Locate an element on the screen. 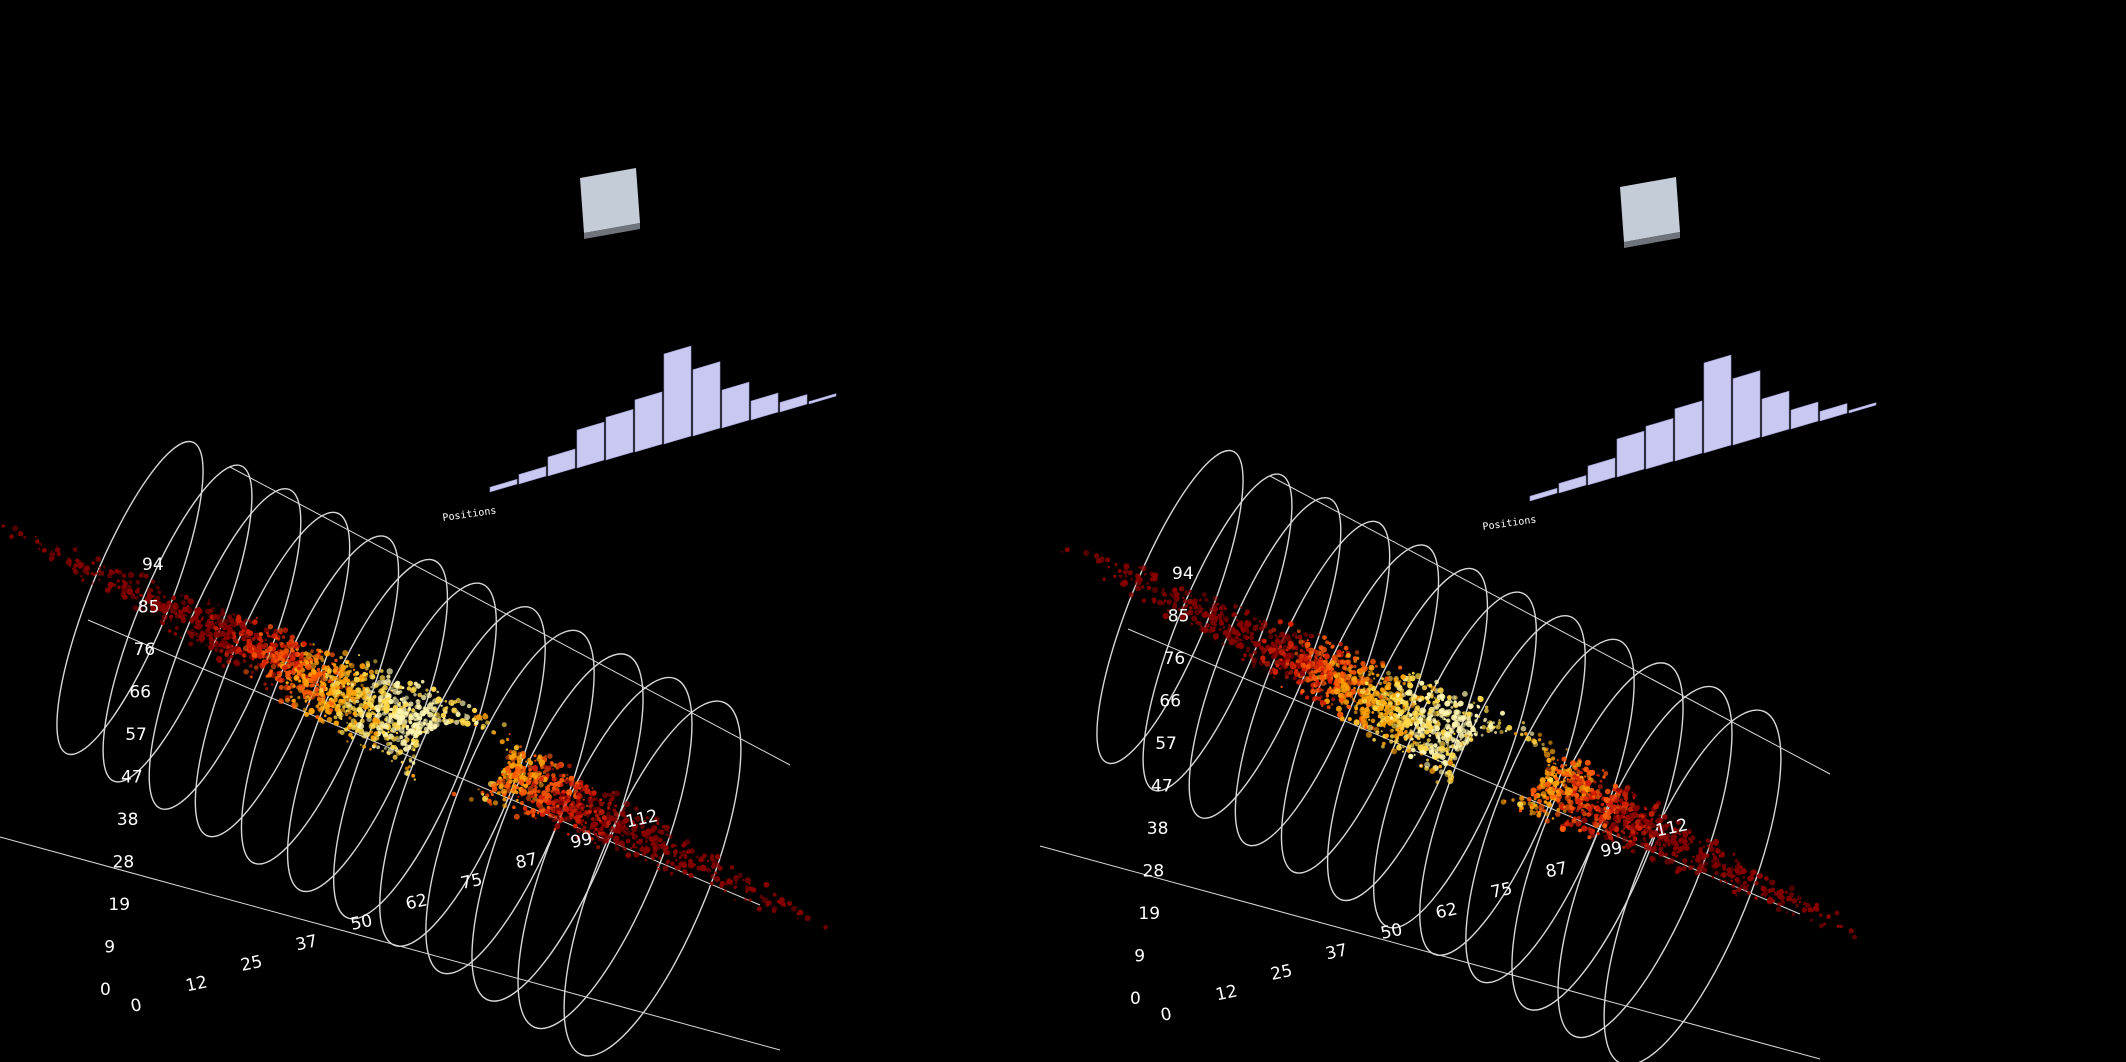 This screenshot has width=2126, height=1062. histogram-bar is located at coordinates (793, 403).